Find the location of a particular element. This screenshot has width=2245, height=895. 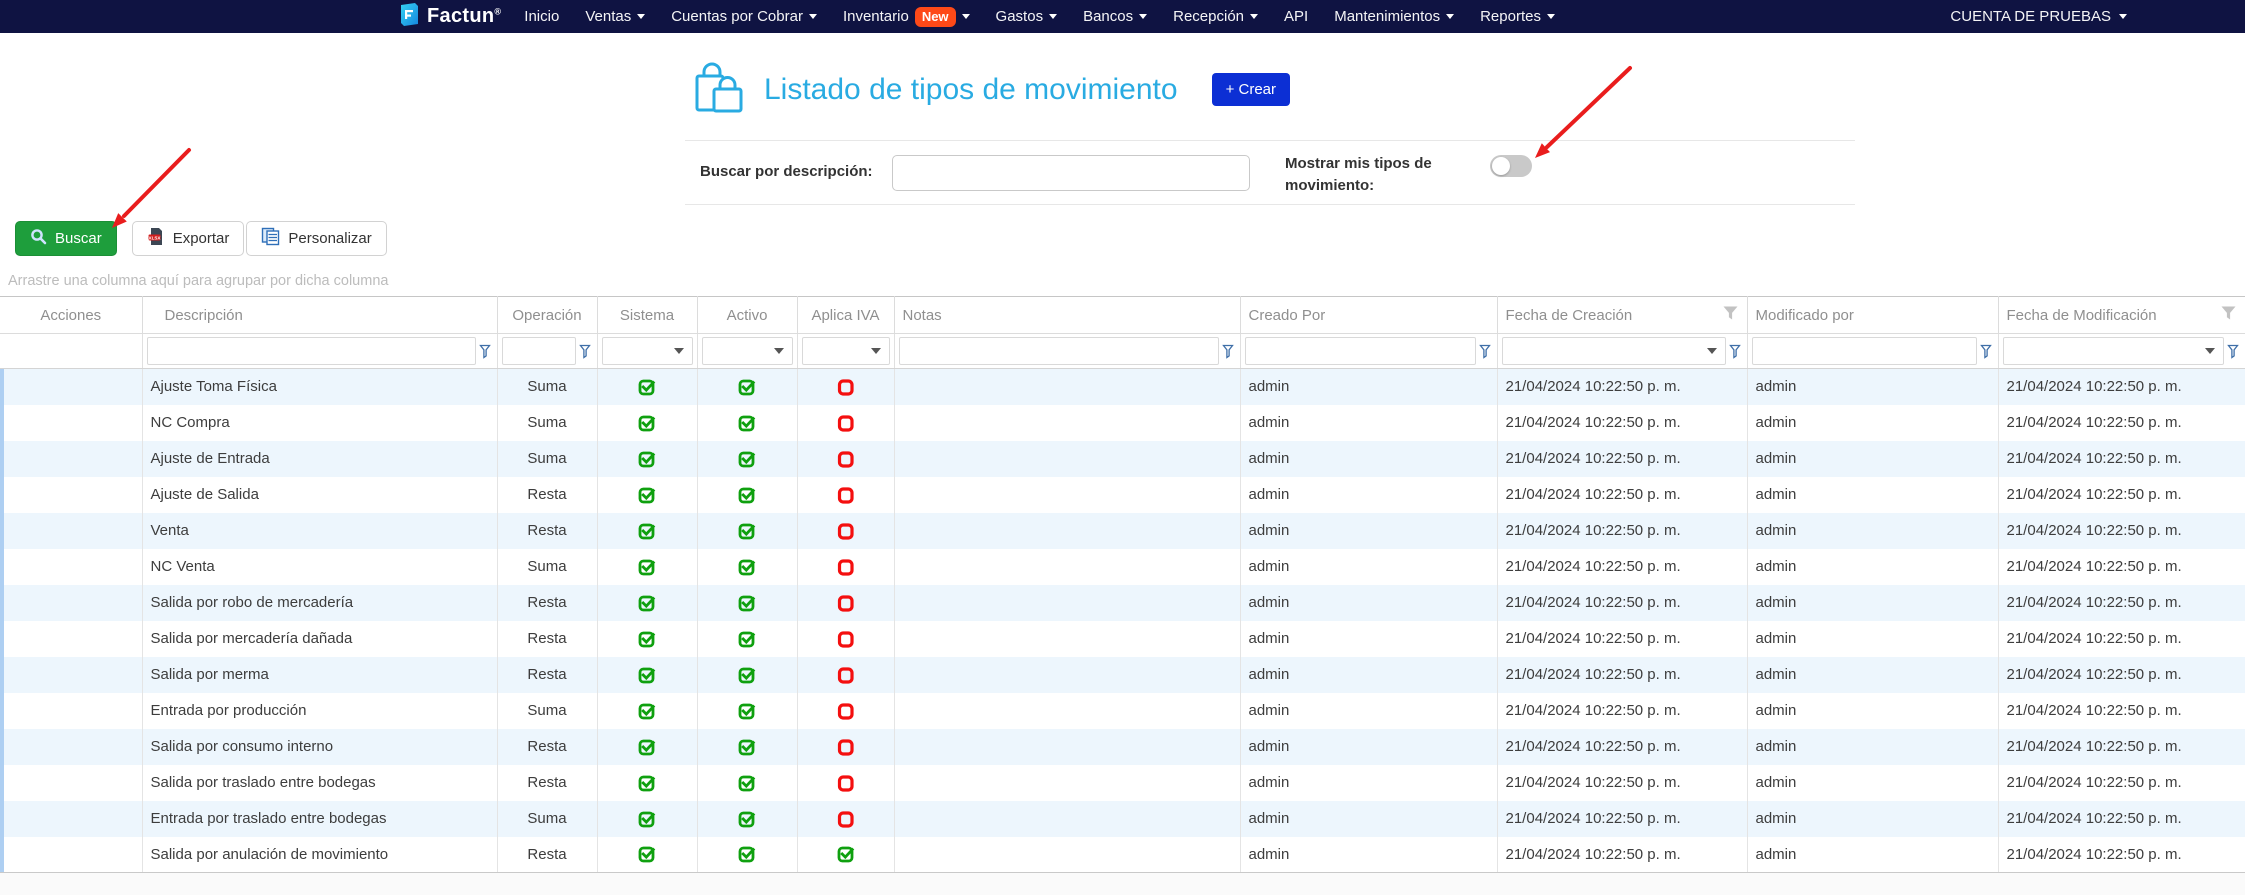

column-header-activo: Activo is located at coordinates (747, 315).